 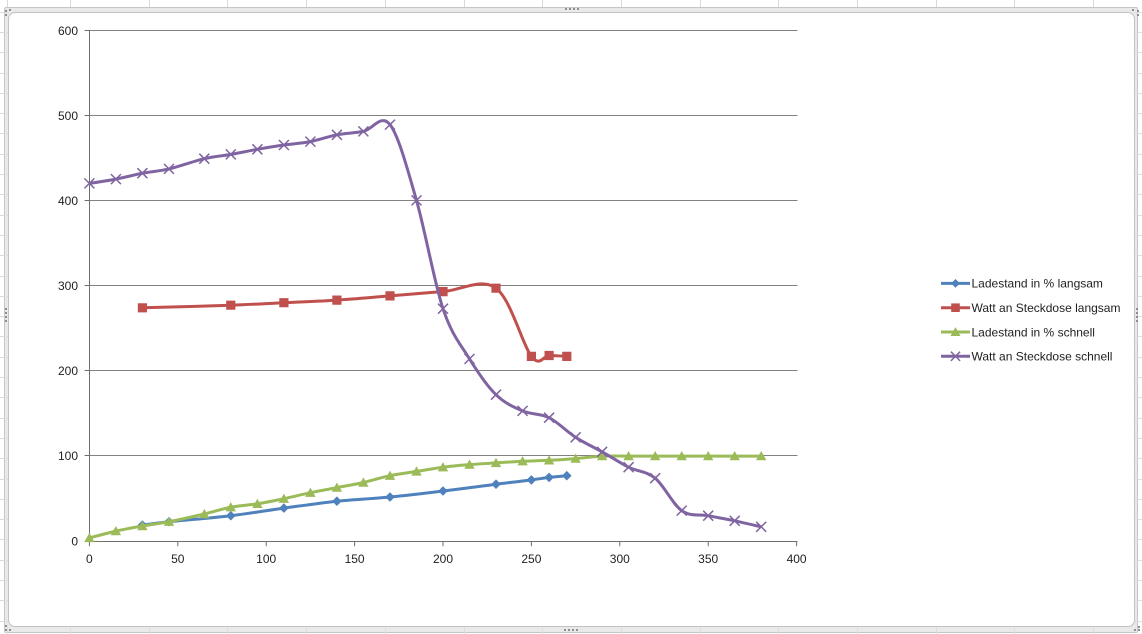 What do you see at coordinates (1033, 332) in the screenshot?
I see `svg-text: Ladestand in % schnell` at bounding box center [1033, 332].